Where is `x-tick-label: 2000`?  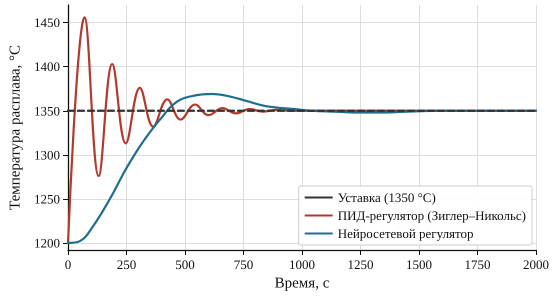 x-tick-label: 2000 is located at coordinates (536, 264).